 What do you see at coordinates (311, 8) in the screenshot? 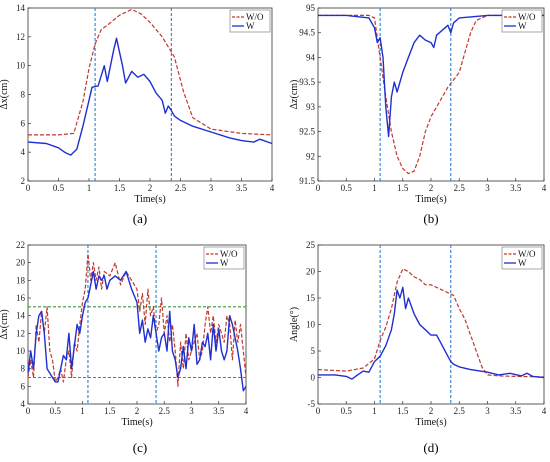
I see `y-tick-label: 95` at bounding box center [311, 8].